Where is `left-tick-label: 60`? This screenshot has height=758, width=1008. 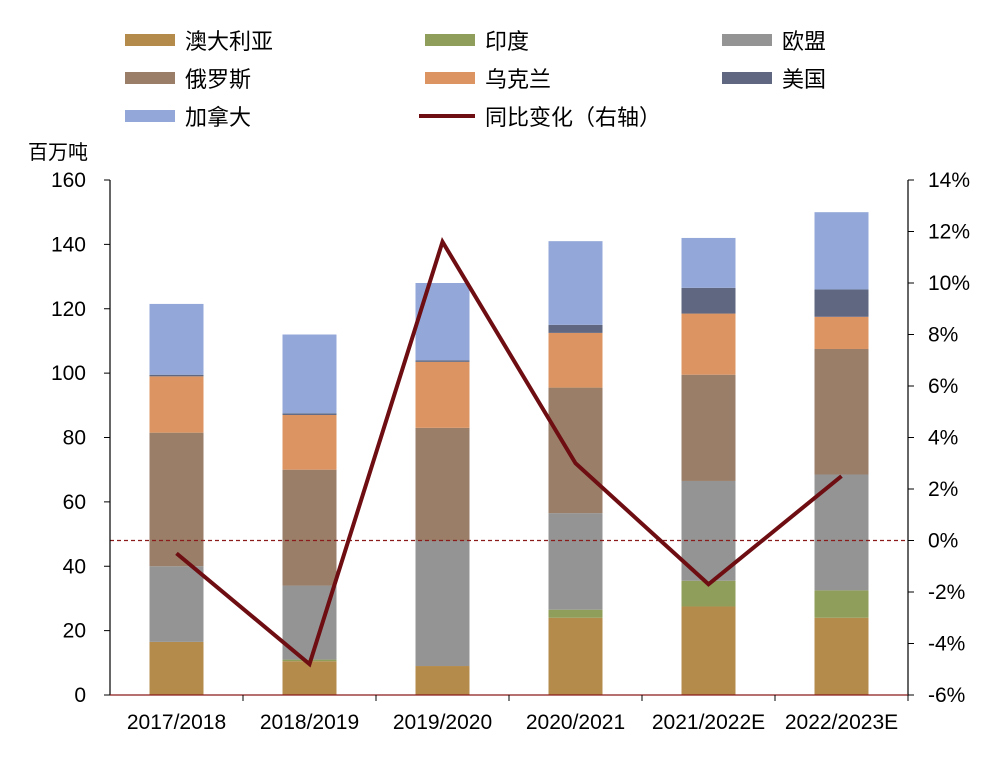
left-tick-label: 60 is located at coordinates (74, 502).